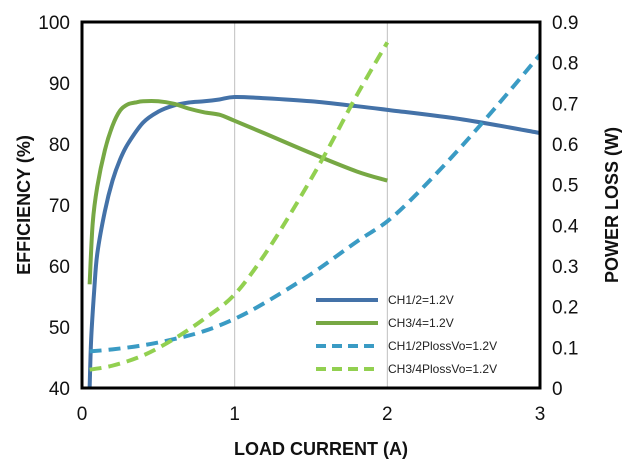 The image size is (631, 463). What do you see at coordinates (59, 84) in the screenshot?
I see `left-y-tick-label: 90` at bounding box center [59, 84].